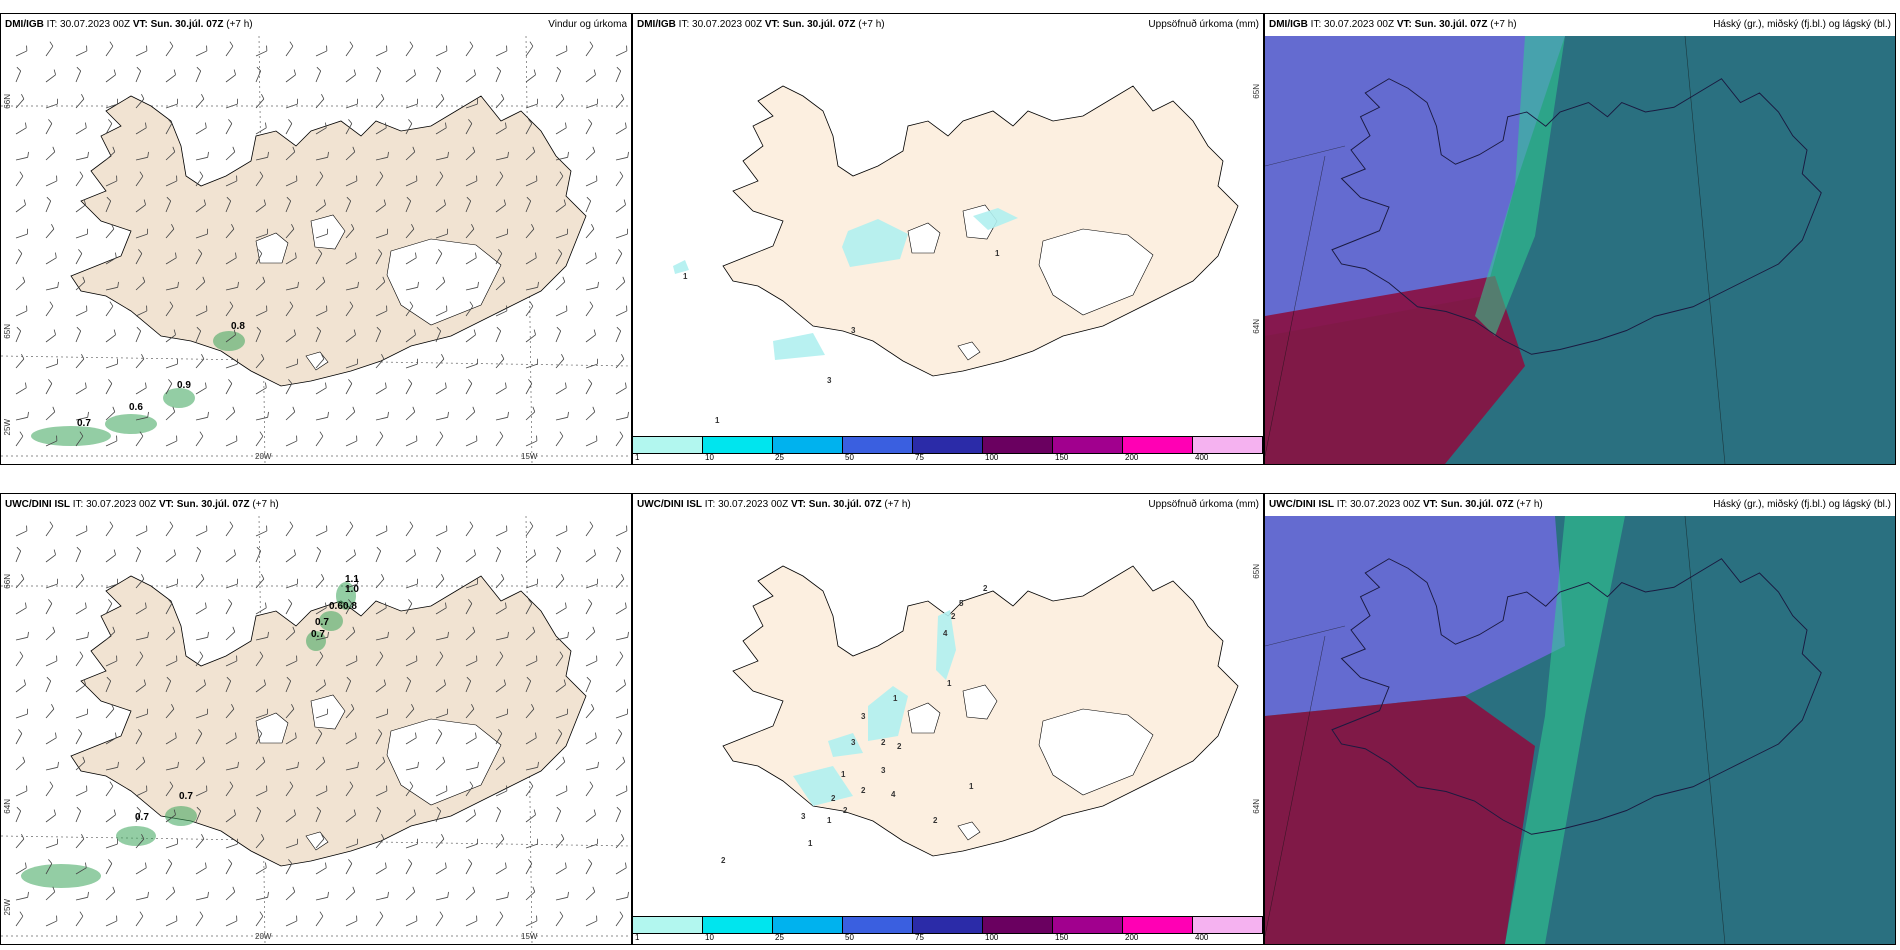  I want to click on lead-time: (+7 h), so click(871, 24).